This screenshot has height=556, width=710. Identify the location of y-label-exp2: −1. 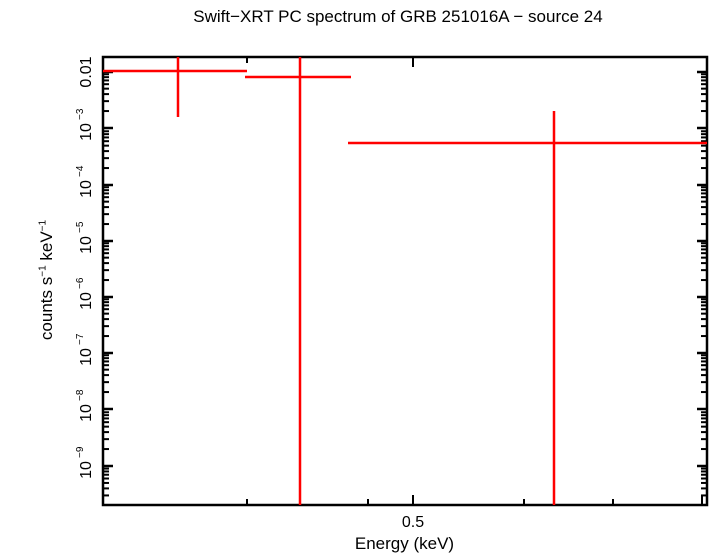
(43, 225).